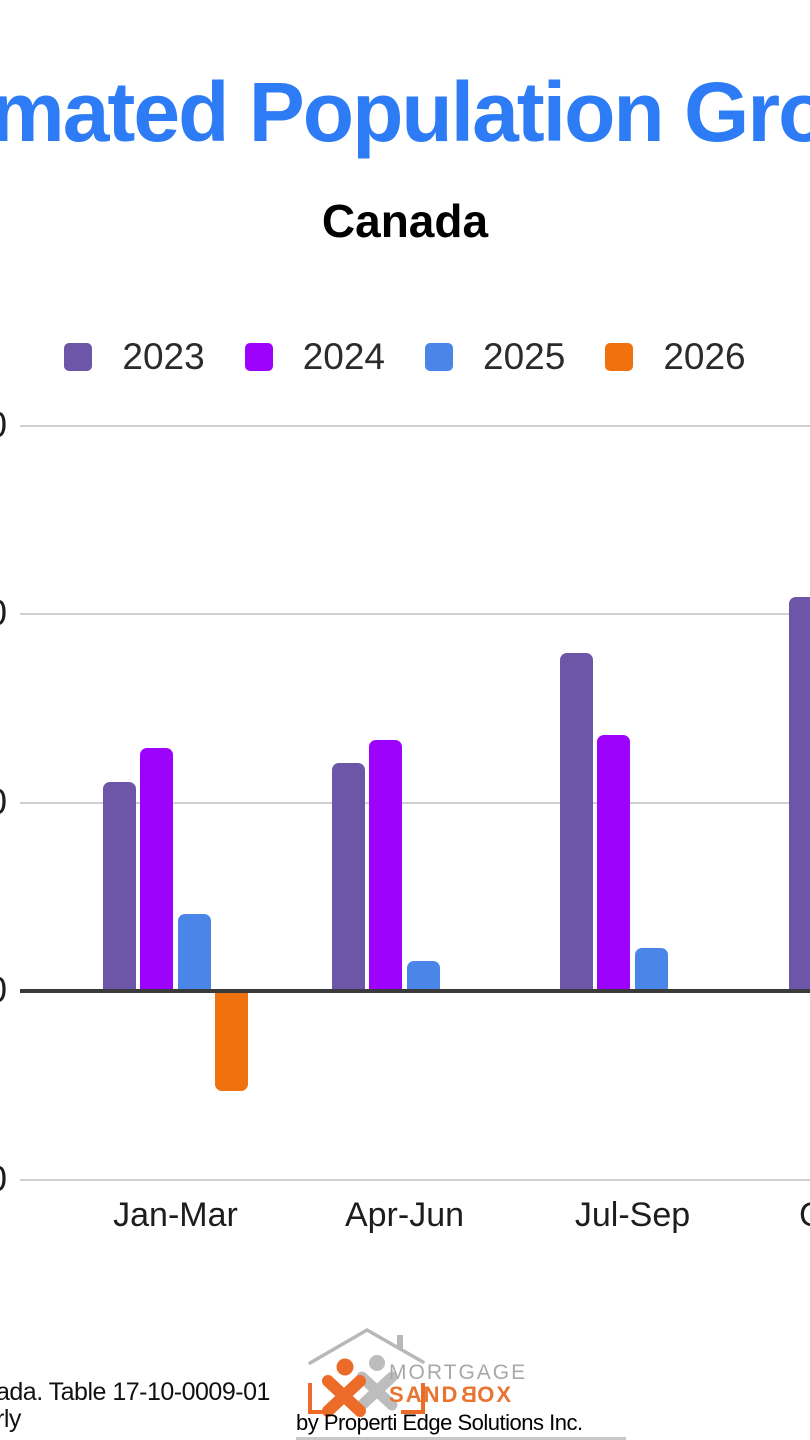 This screenshot has height=1440, width=810. Describe the element at coordinates (404, 1215) in the screenshot. I see `x-axis-label-Apr-Jun: Apr-Jun` at that location.